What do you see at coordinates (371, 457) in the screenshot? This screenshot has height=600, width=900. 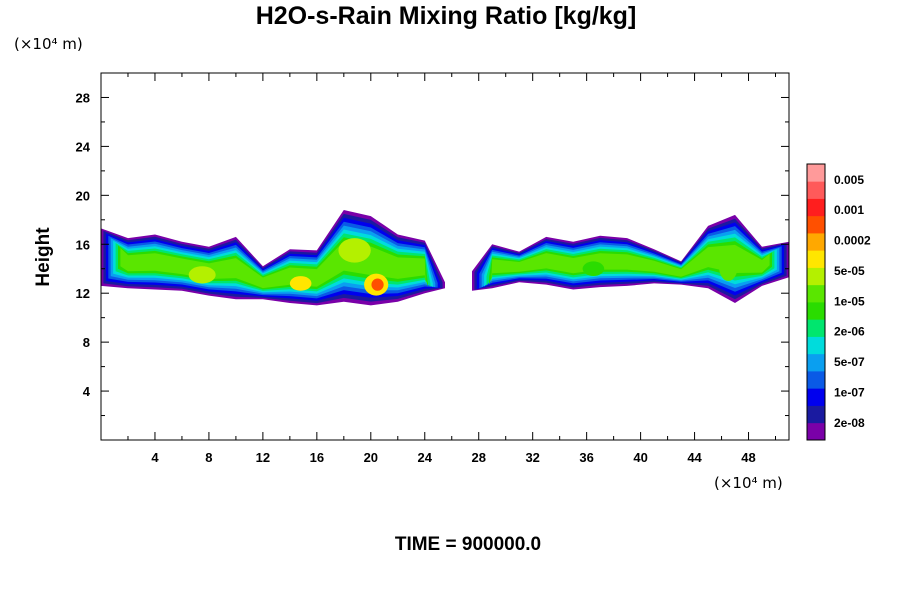 I see `x-tick-label: 20` at bounding box center [371, 457].